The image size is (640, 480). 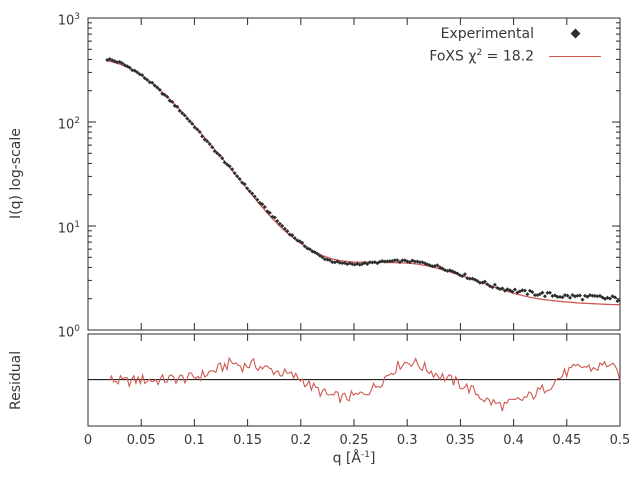 I want to click on svg-text: 0.4, so click(x=513, y=440).